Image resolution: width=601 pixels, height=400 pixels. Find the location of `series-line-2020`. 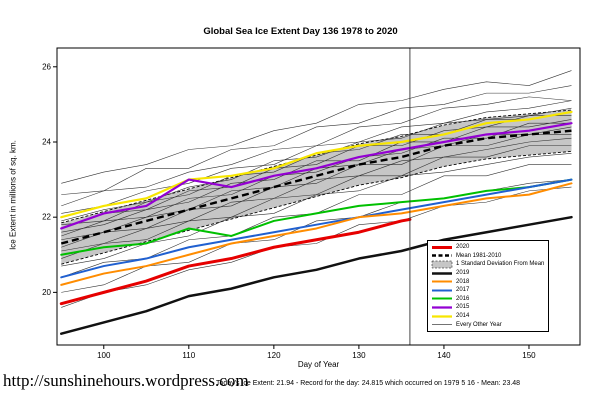

series-line-2020 is located at coordinates (235, 261).